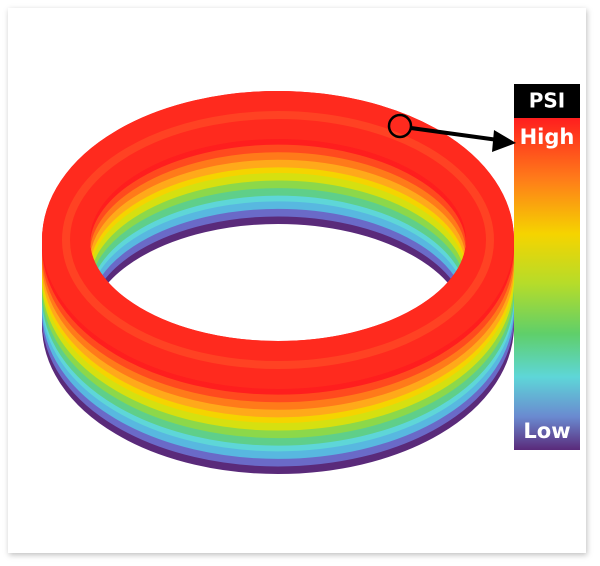  I want to click on legend-header, so click(547, 101).